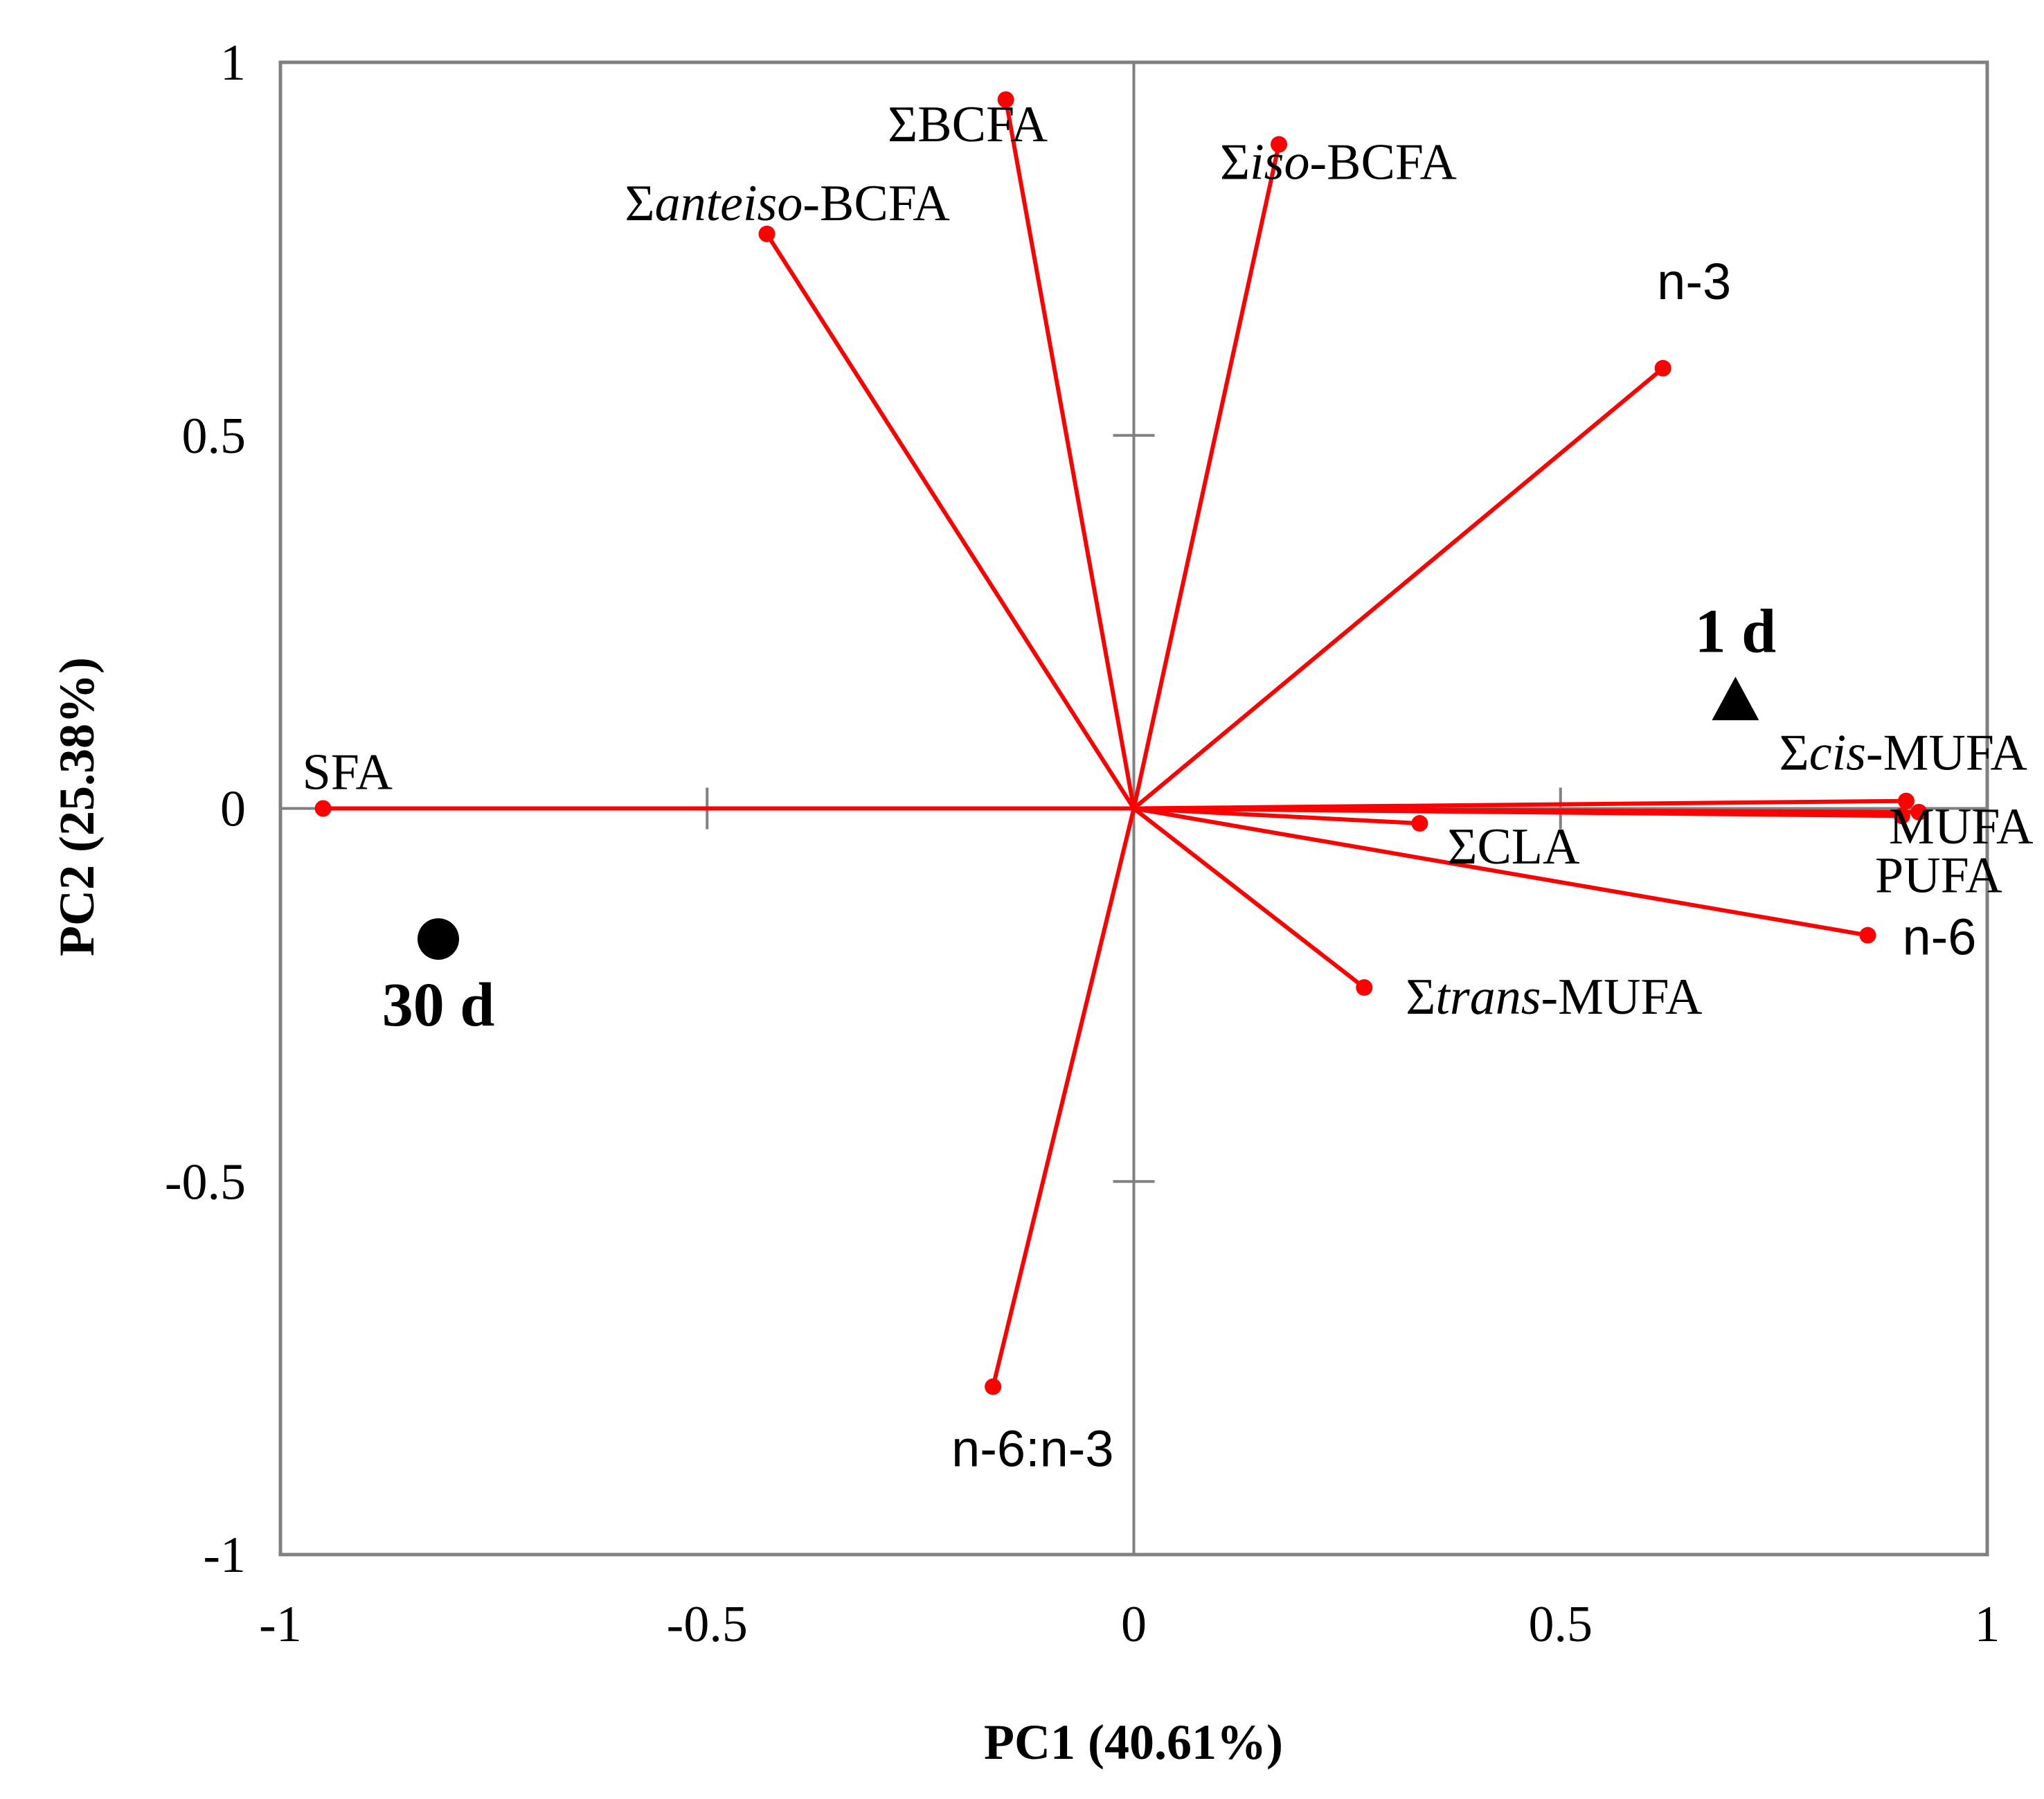 This screenshot has width=2044, height=1799. What do you see at coordinates (1961, 826) in the screenshot?
I see `loading-label: MUFA` at bounding box center [1961, 826].